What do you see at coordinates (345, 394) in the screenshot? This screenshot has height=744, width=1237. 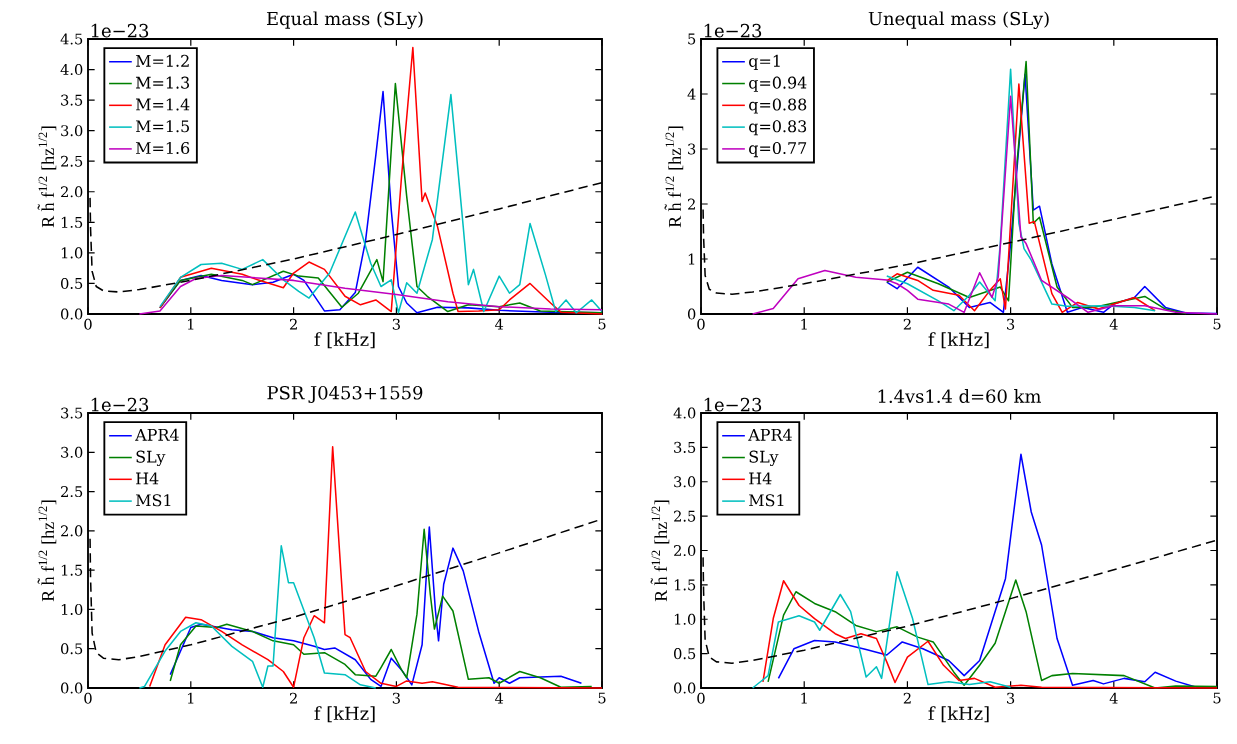 I see `chart-title: PSR J0453+1559` at bounding box center [345, 394].